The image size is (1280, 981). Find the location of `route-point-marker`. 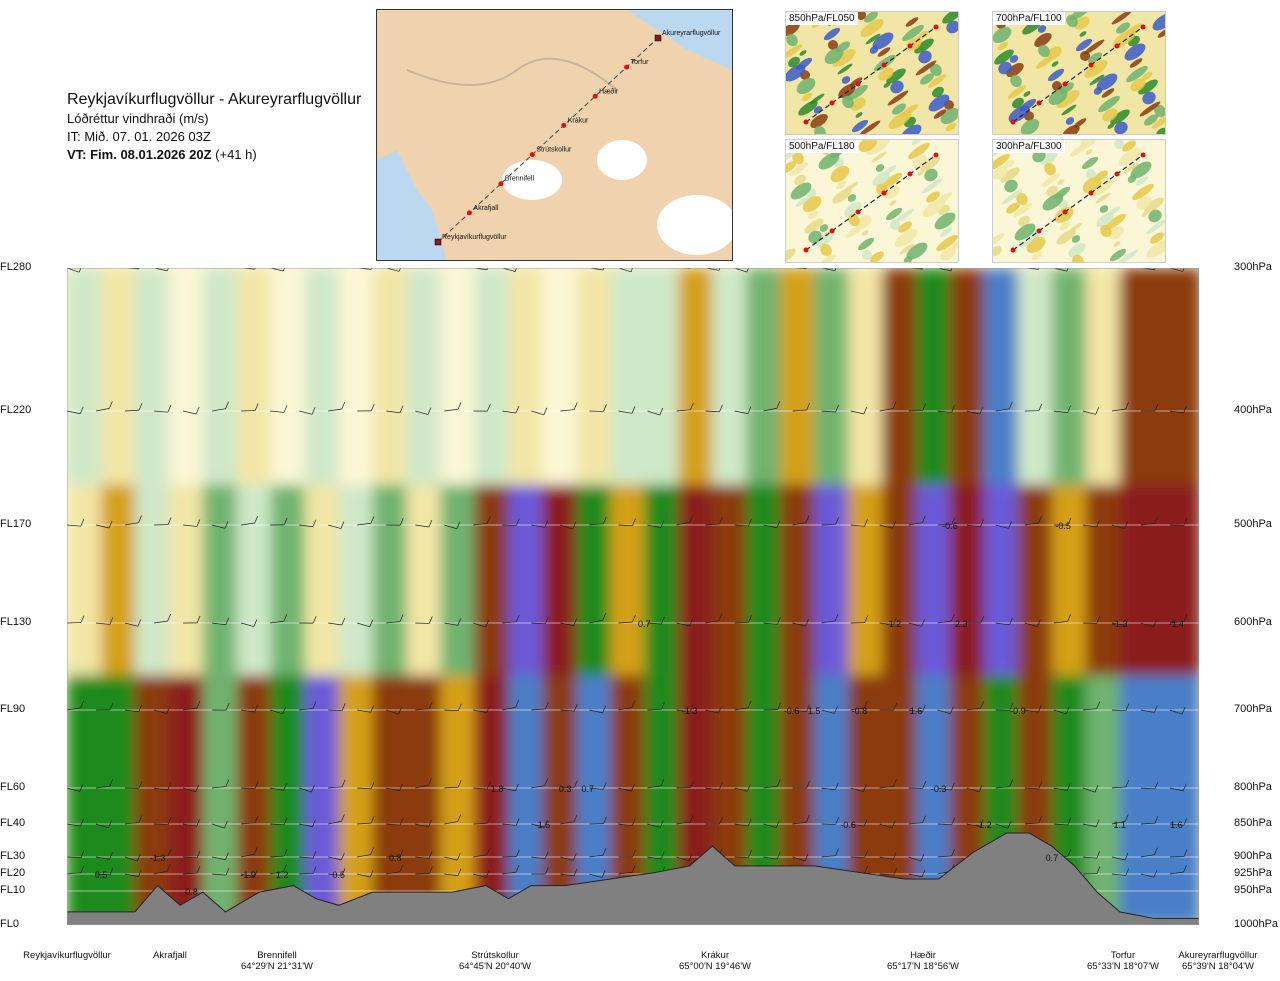

route-point-marker is located at coordinates (627, 67).